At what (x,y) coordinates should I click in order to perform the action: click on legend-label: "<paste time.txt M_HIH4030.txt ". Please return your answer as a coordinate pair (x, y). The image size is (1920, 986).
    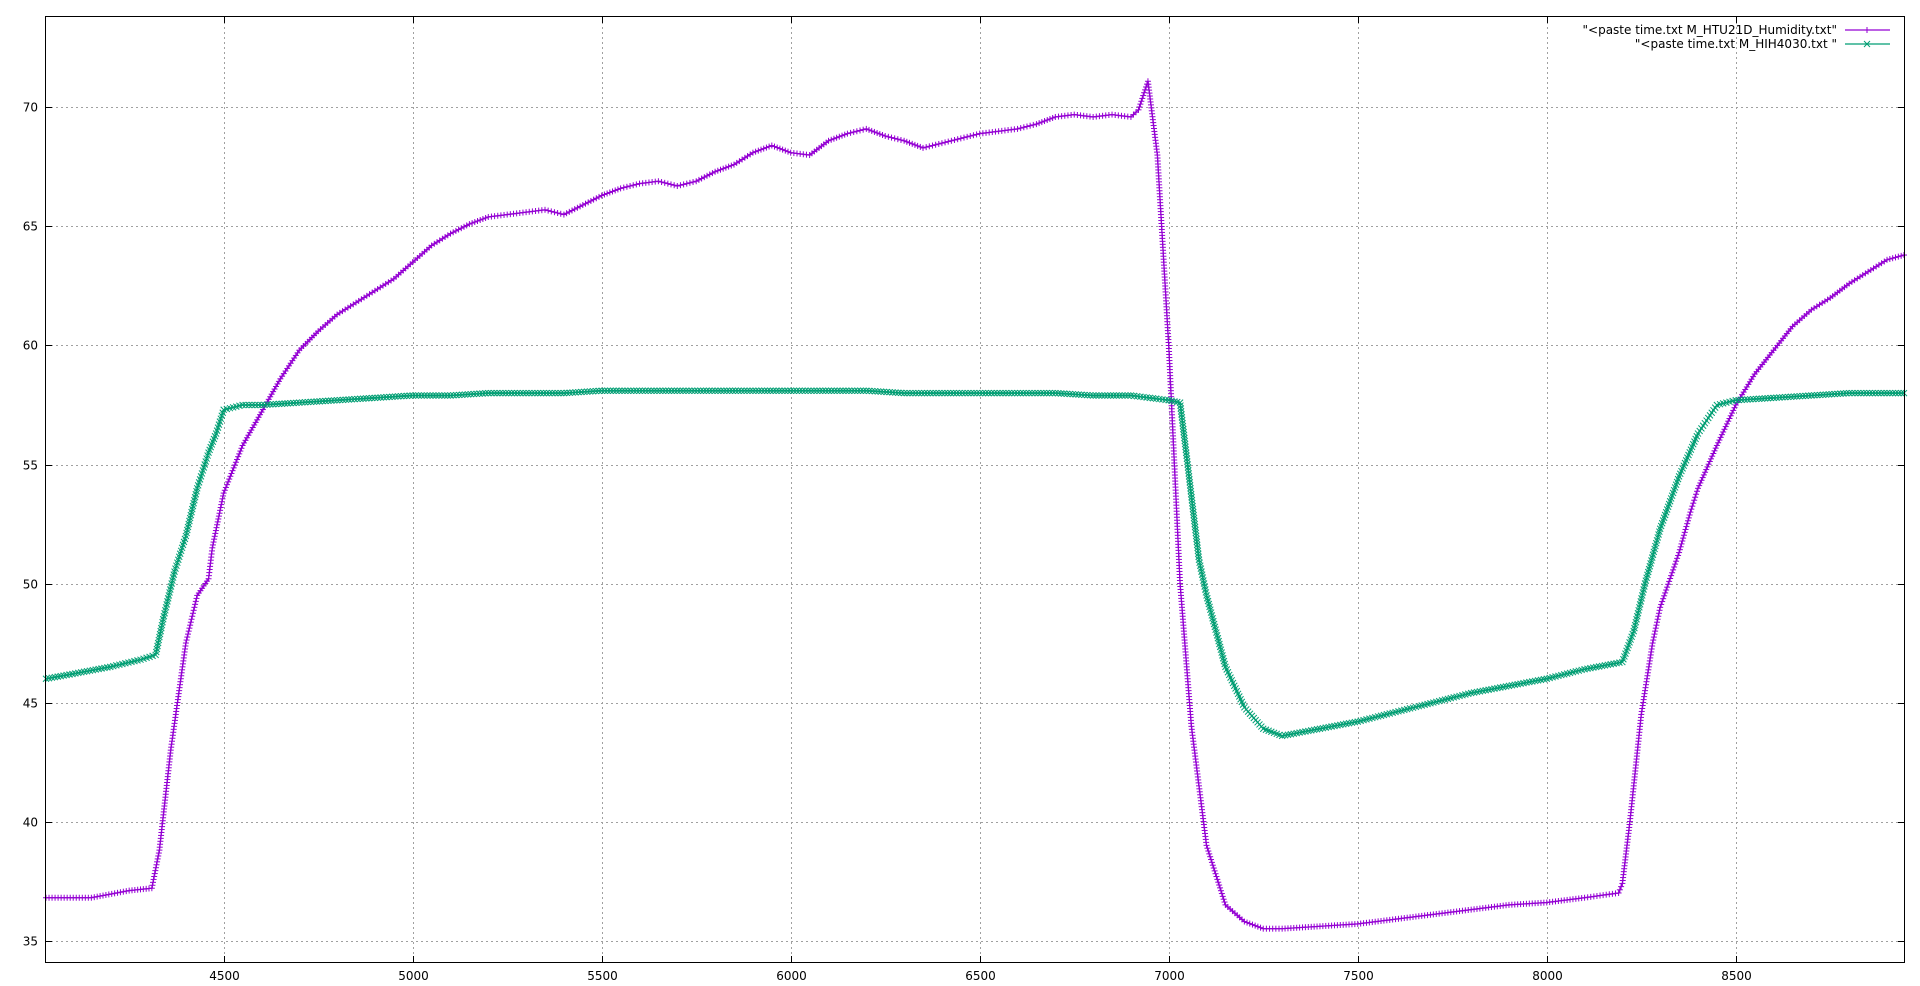
    Looking at the image, I should click on (1736, 44).